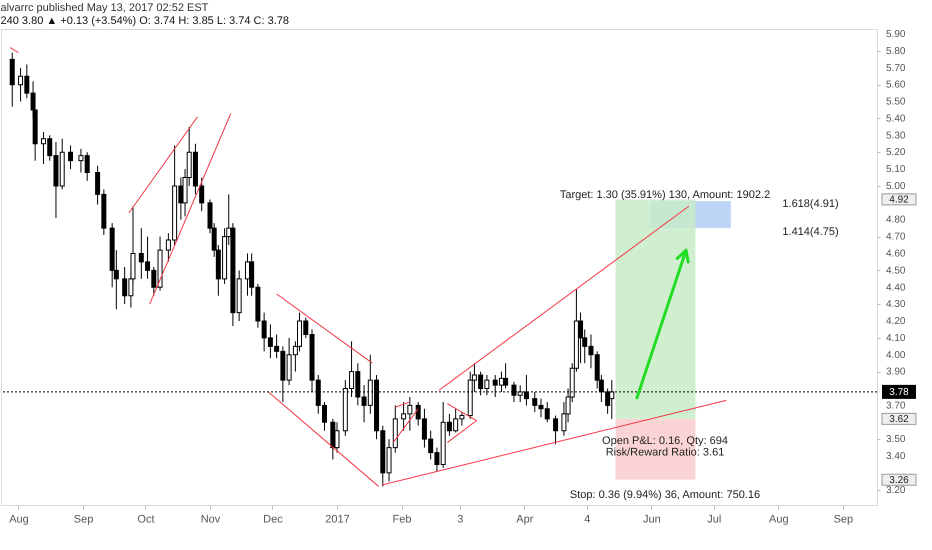 The image size is (932, 550). I want to click on y-tick-label: 4.40, so click(896, 288).